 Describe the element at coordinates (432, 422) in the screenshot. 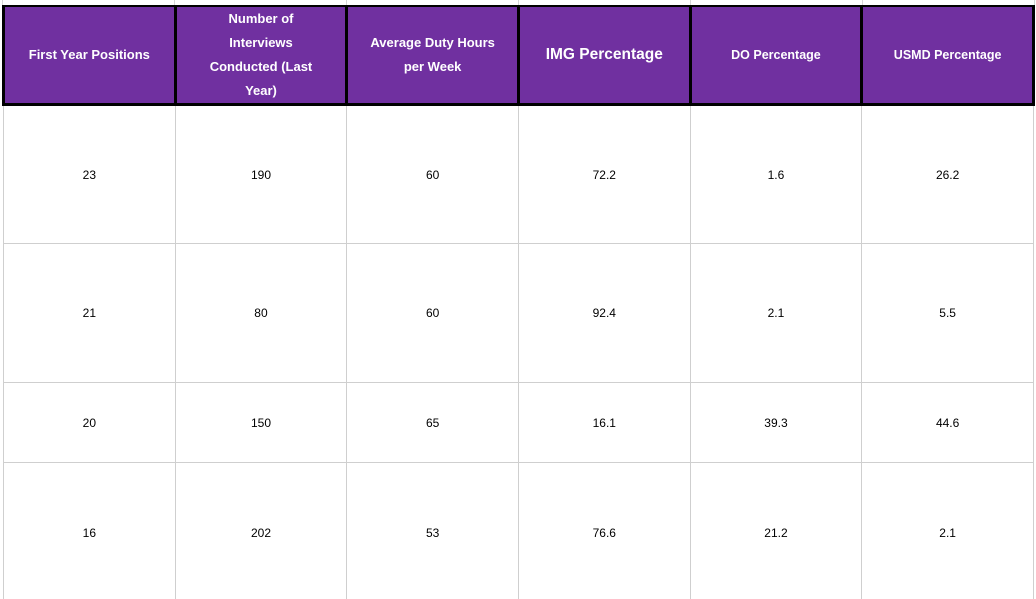

I see `table-cell: 65` at that location.